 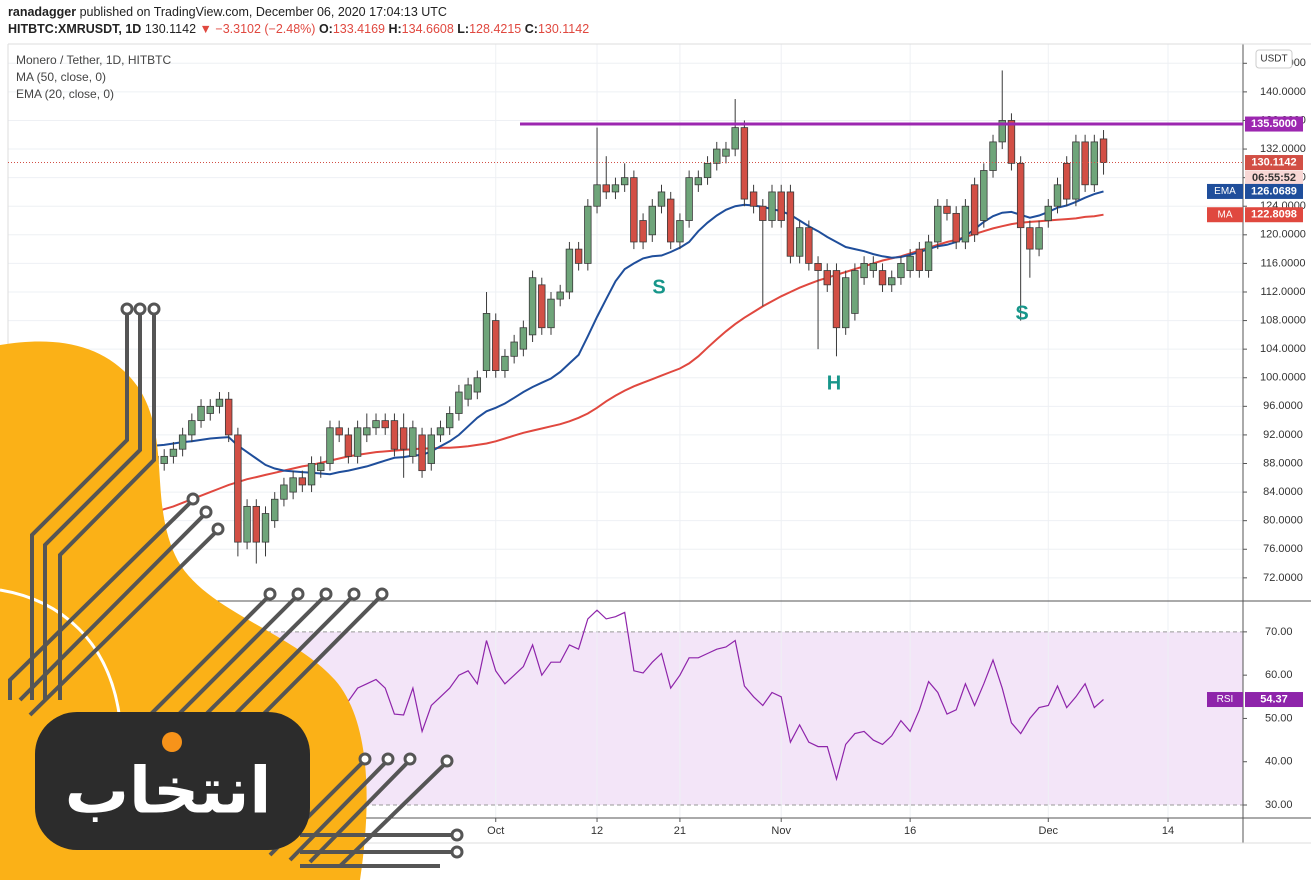 I want to click on y-tick-label: 116.0000, so click(x=1282, y=263).